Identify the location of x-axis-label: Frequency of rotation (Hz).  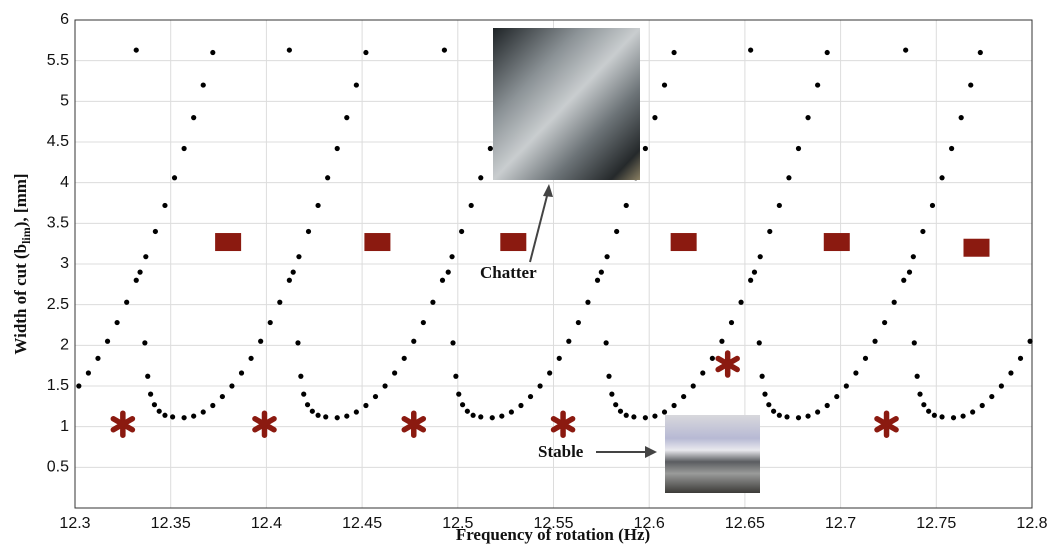
(553, 534).